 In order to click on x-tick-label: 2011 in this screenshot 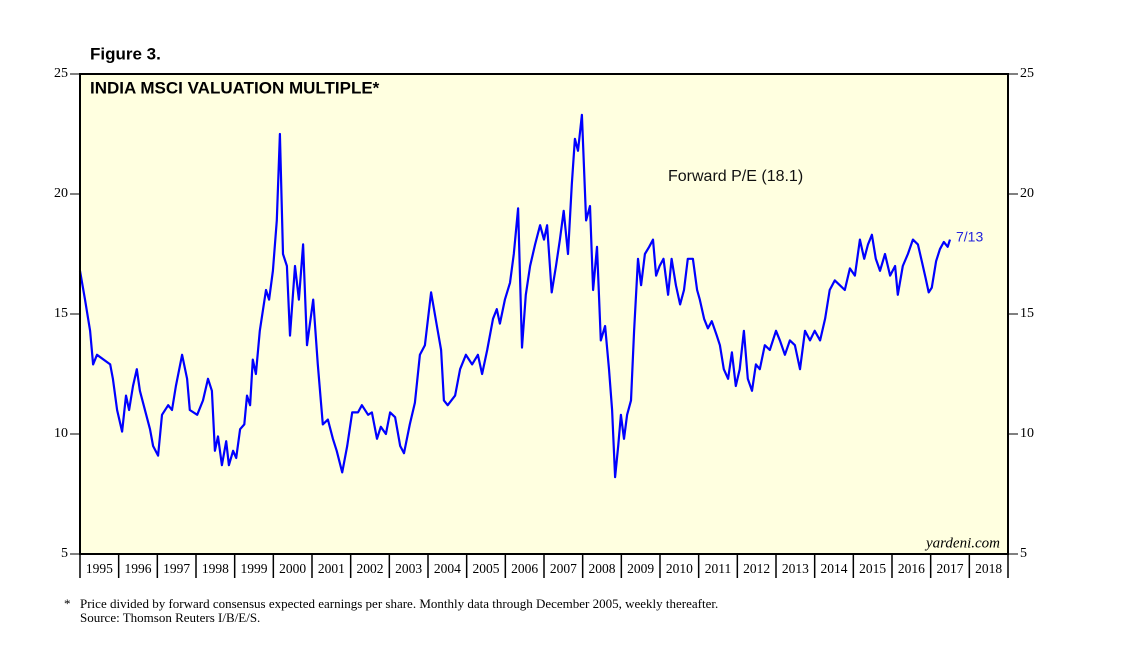, I will do `click(718, 568)`.